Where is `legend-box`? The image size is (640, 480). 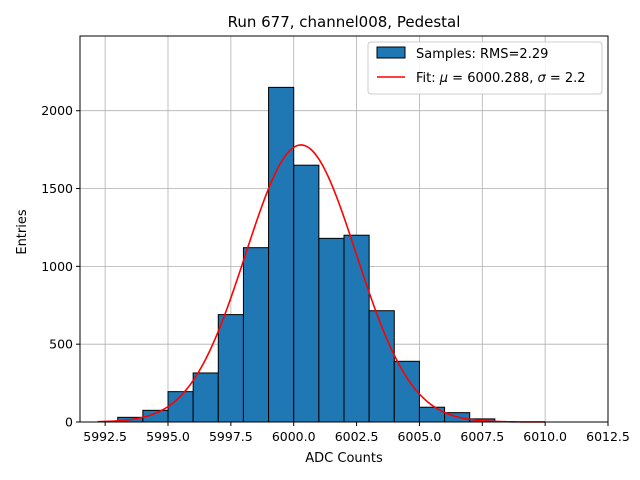
legend-box is located at coordinates (485, 68).